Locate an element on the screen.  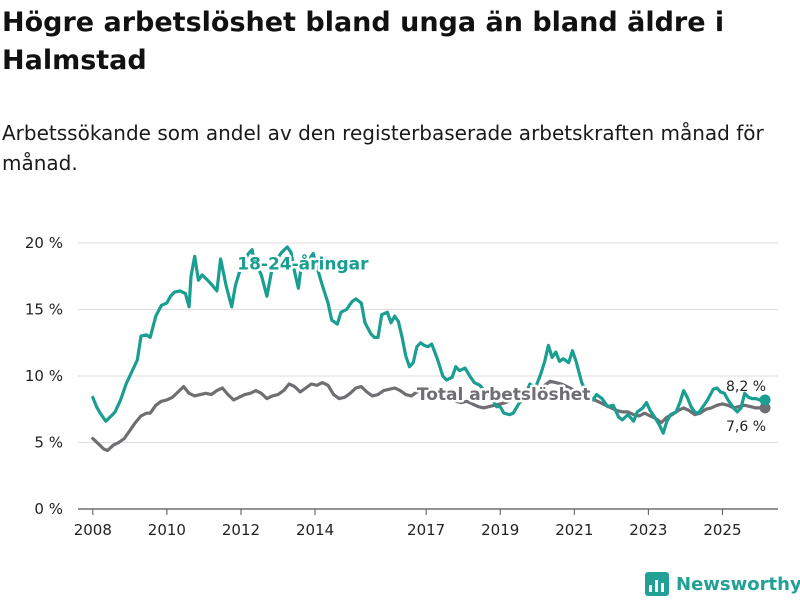
newsworthy-logo: Newsworthy is located at coordinates (722, 584).